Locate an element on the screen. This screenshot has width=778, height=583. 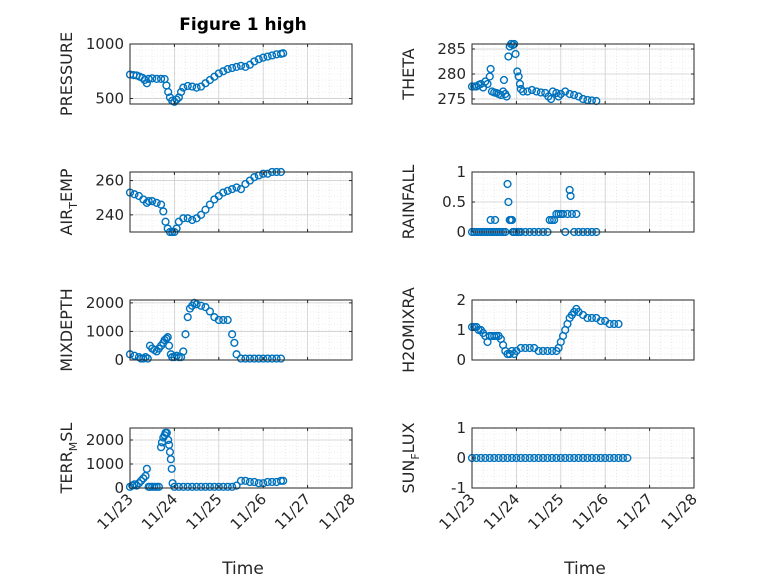
figure-title: Figure 1 high is located at coordinates (243, 25).